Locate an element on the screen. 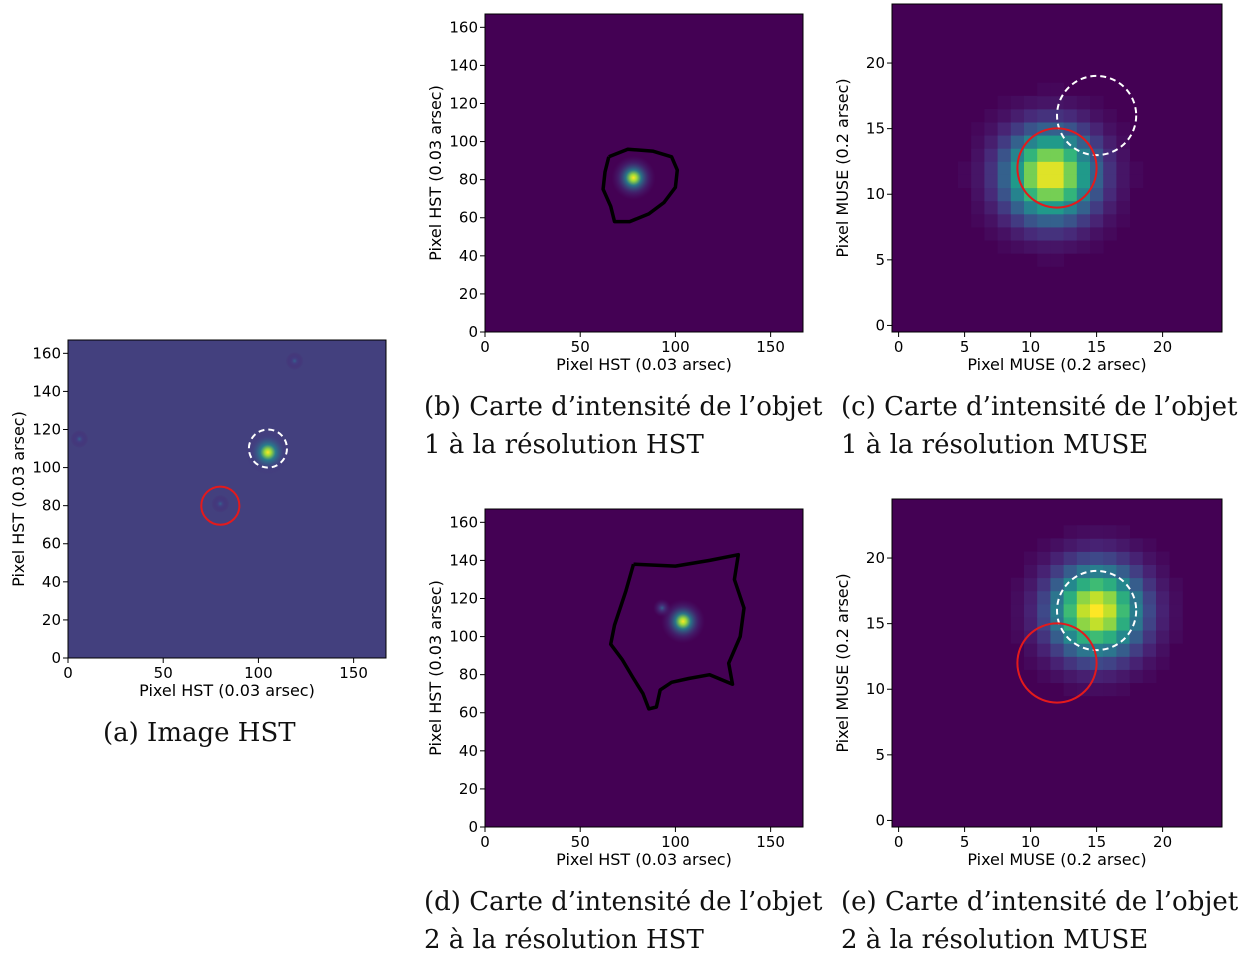 The width and height of the screenshot is (1241, 959). aperture-circle-dashed is located at coordinates (1097, 610).